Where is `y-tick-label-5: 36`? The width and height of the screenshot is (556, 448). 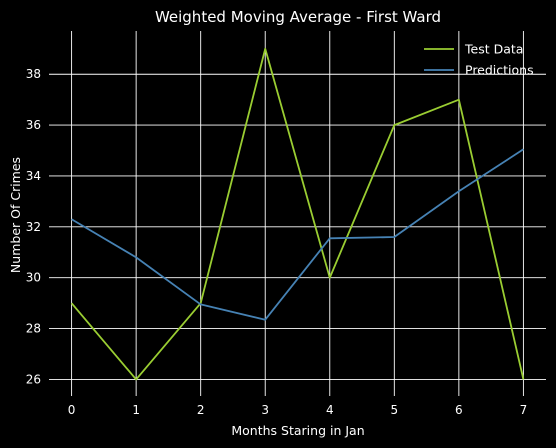
y-tick-label-5: 36 is located at coordinates (33, 125).